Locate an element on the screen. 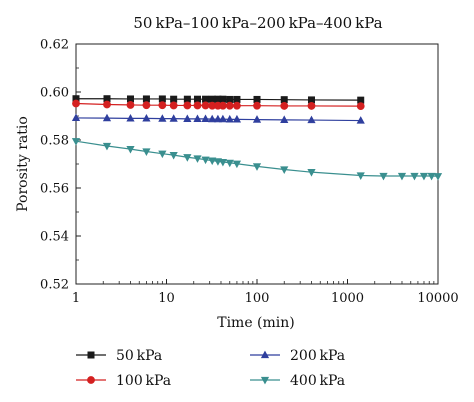 This screenshot has height=402, width=474. y-tick-label: 0.62 is located at coordinates (54, 45).